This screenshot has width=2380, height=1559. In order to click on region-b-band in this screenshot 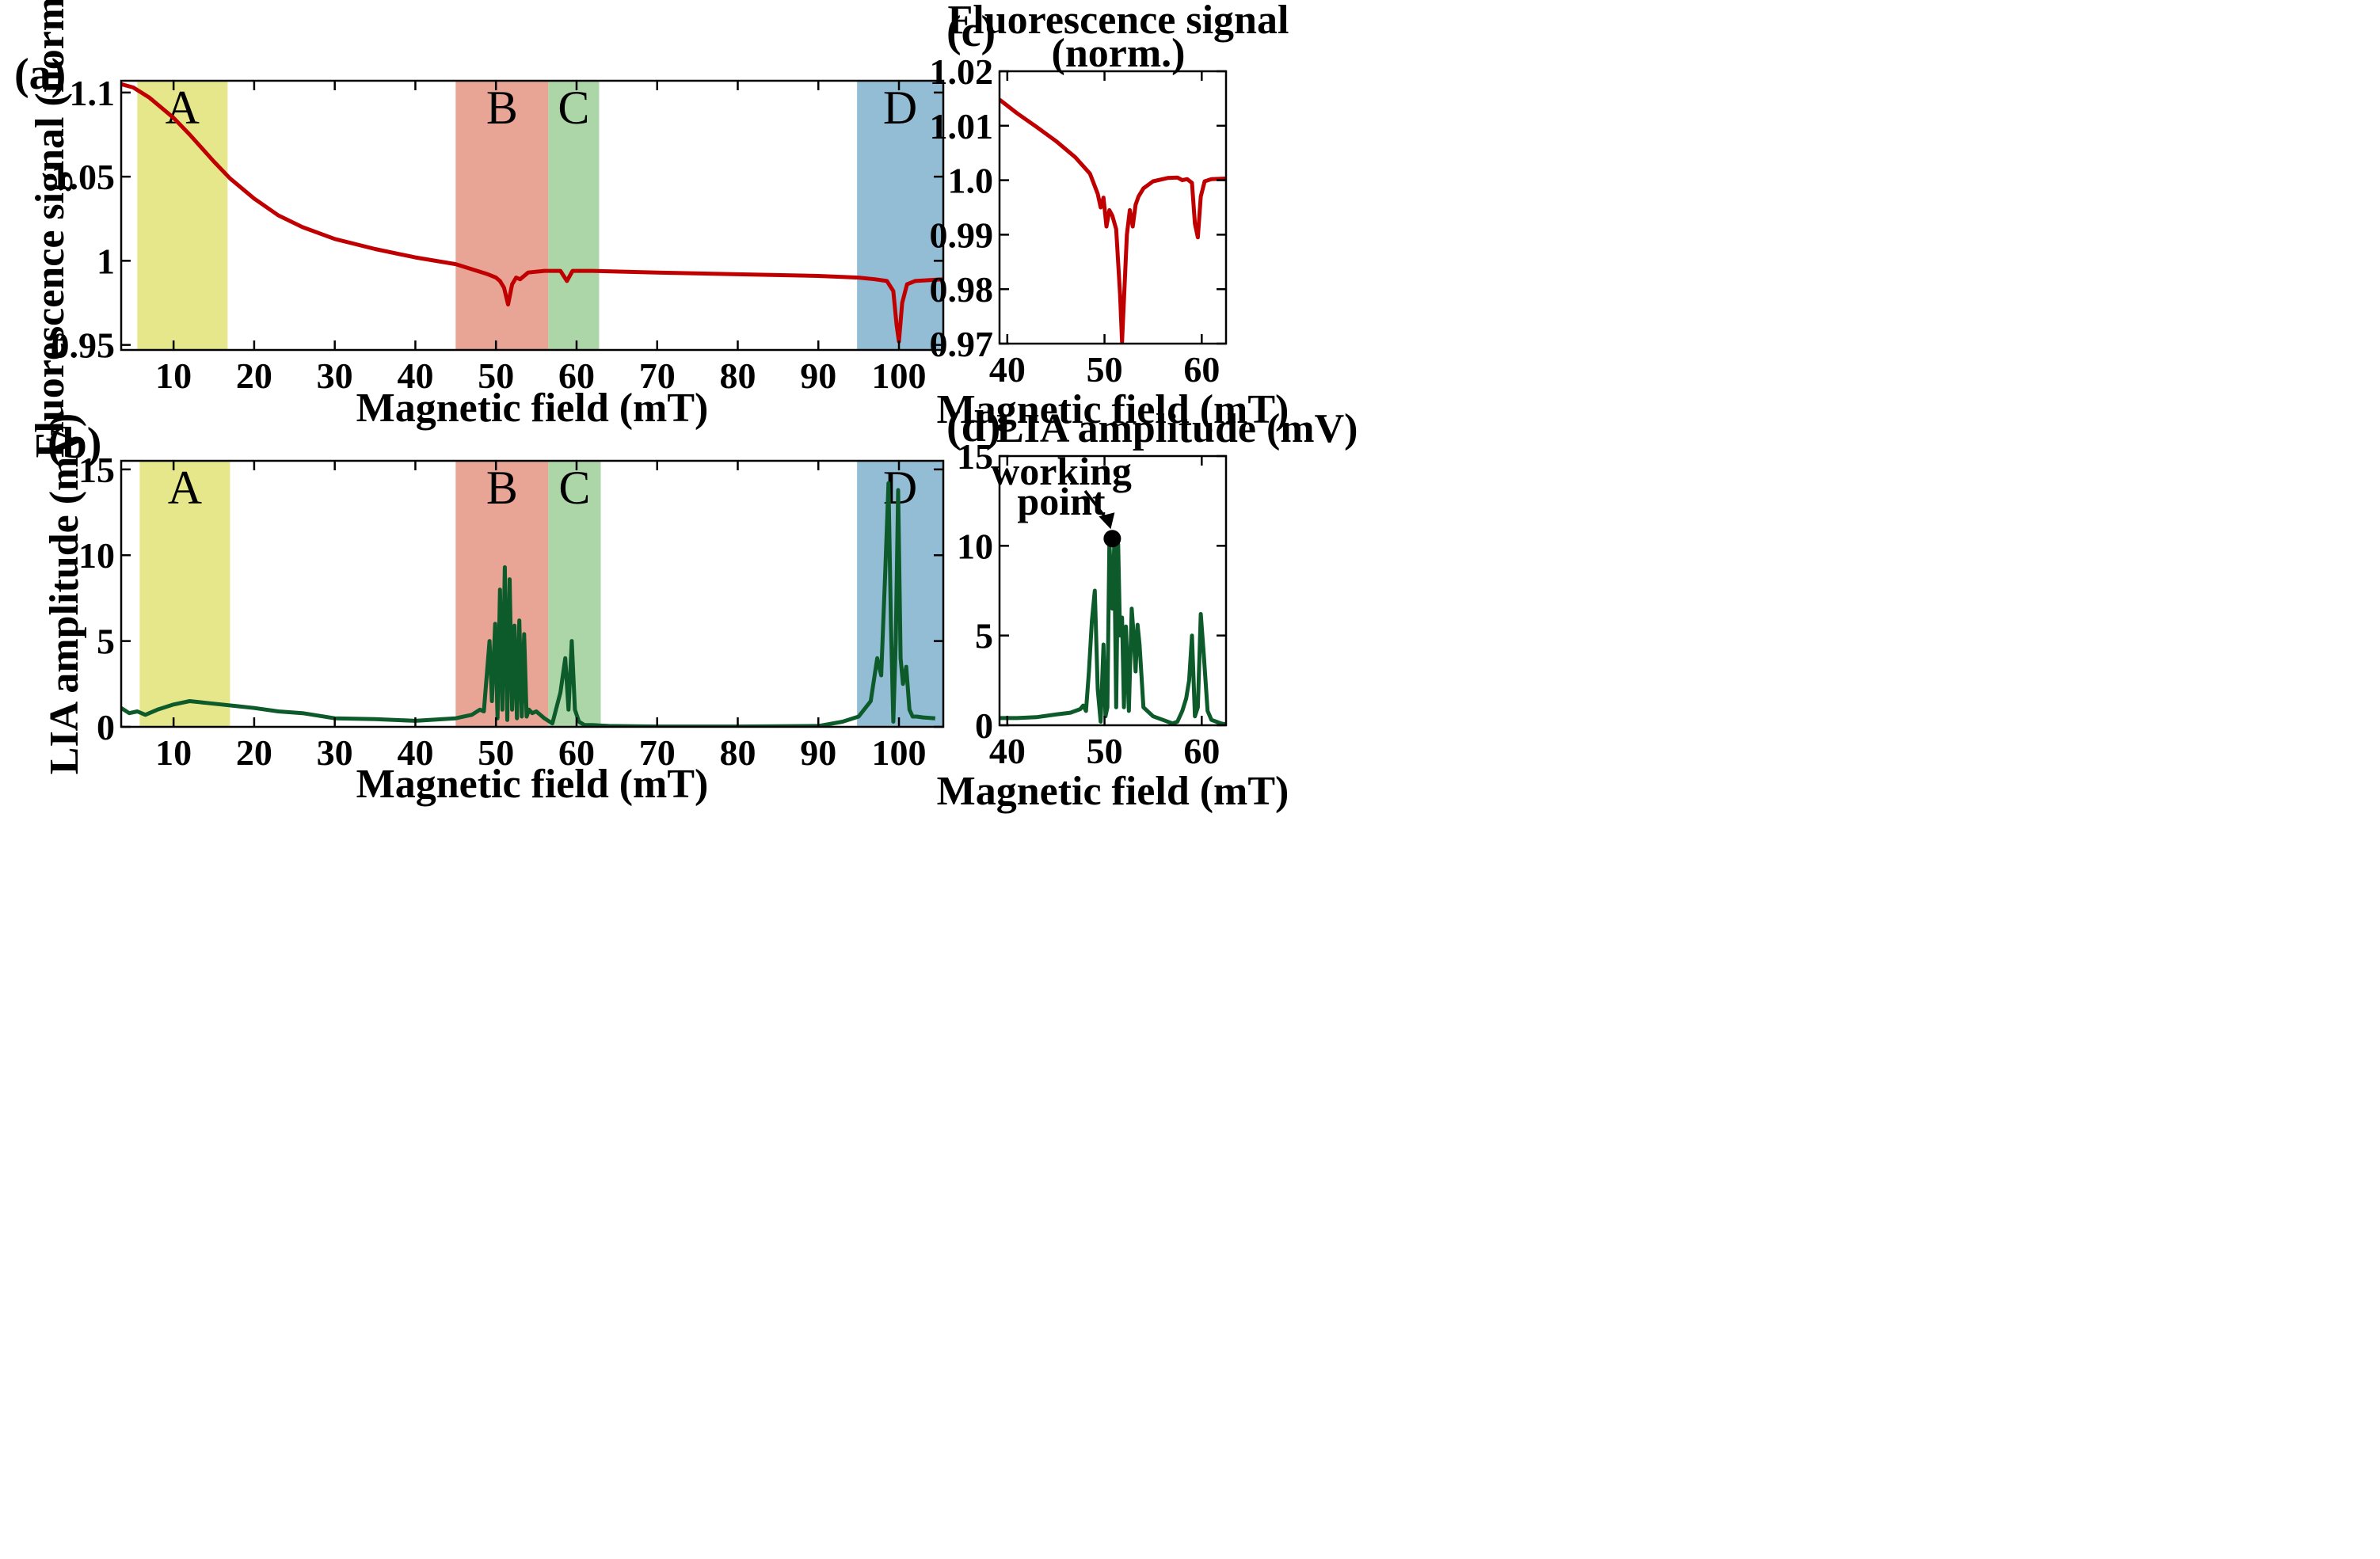, I will do `click(502, 215)`.